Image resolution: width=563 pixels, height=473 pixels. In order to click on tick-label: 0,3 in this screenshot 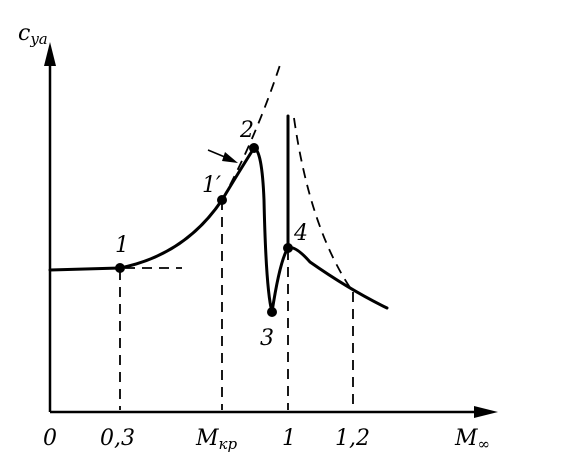, I will do `click(117, 438)`.